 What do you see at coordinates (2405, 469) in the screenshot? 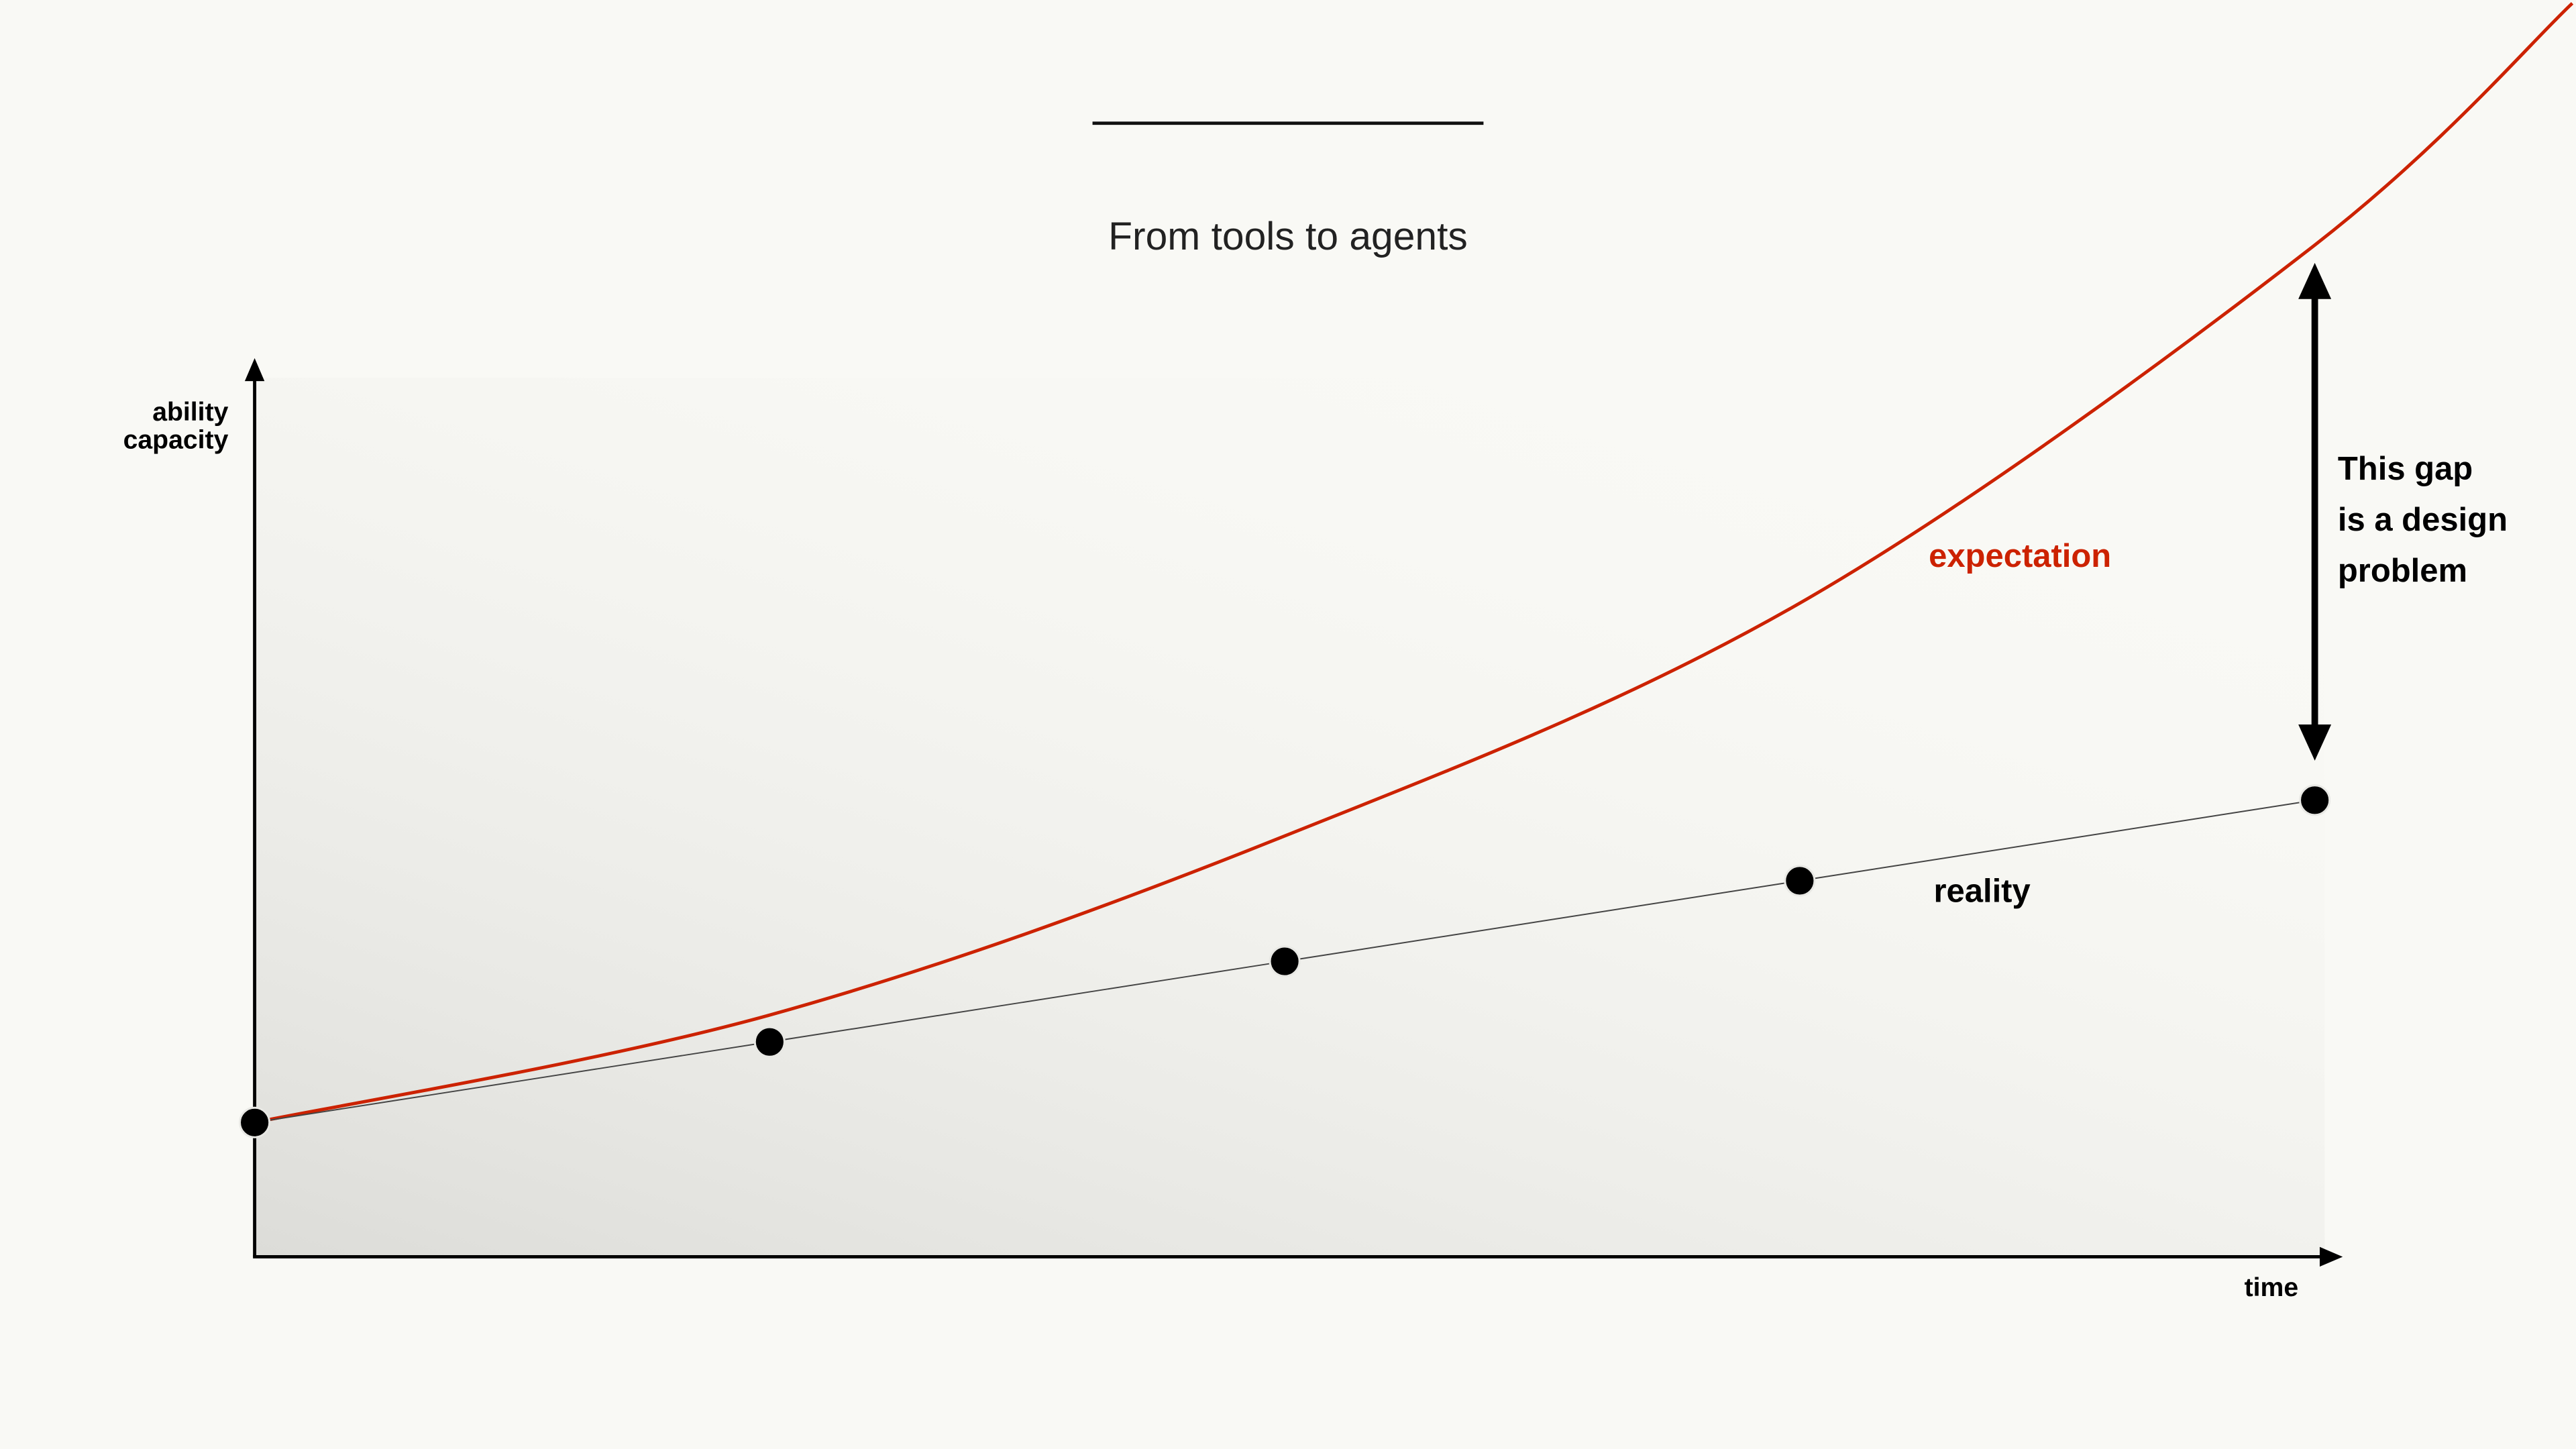
I see `annotation-line-1: This gap` at bounding box center [2405, 469].